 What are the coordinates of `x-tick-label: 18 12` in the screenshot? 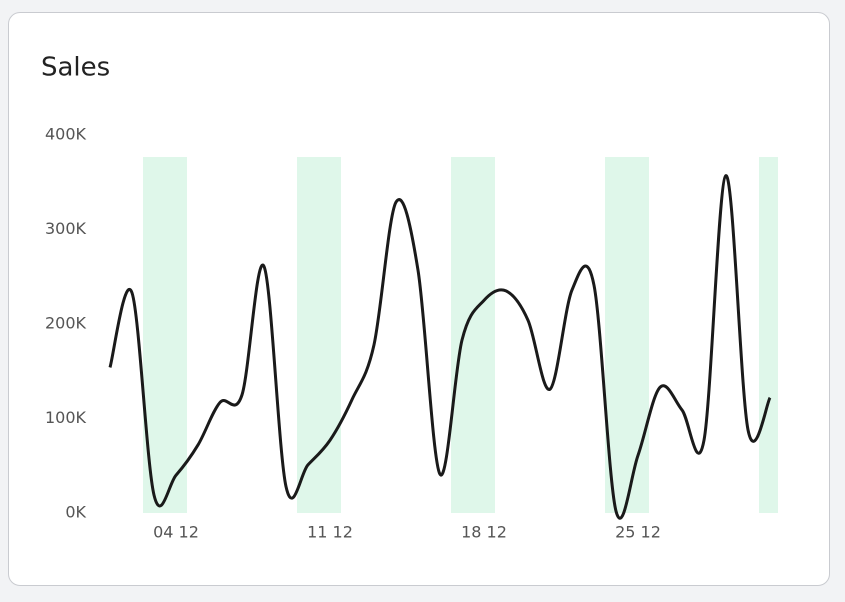 It's located at (484, 532).